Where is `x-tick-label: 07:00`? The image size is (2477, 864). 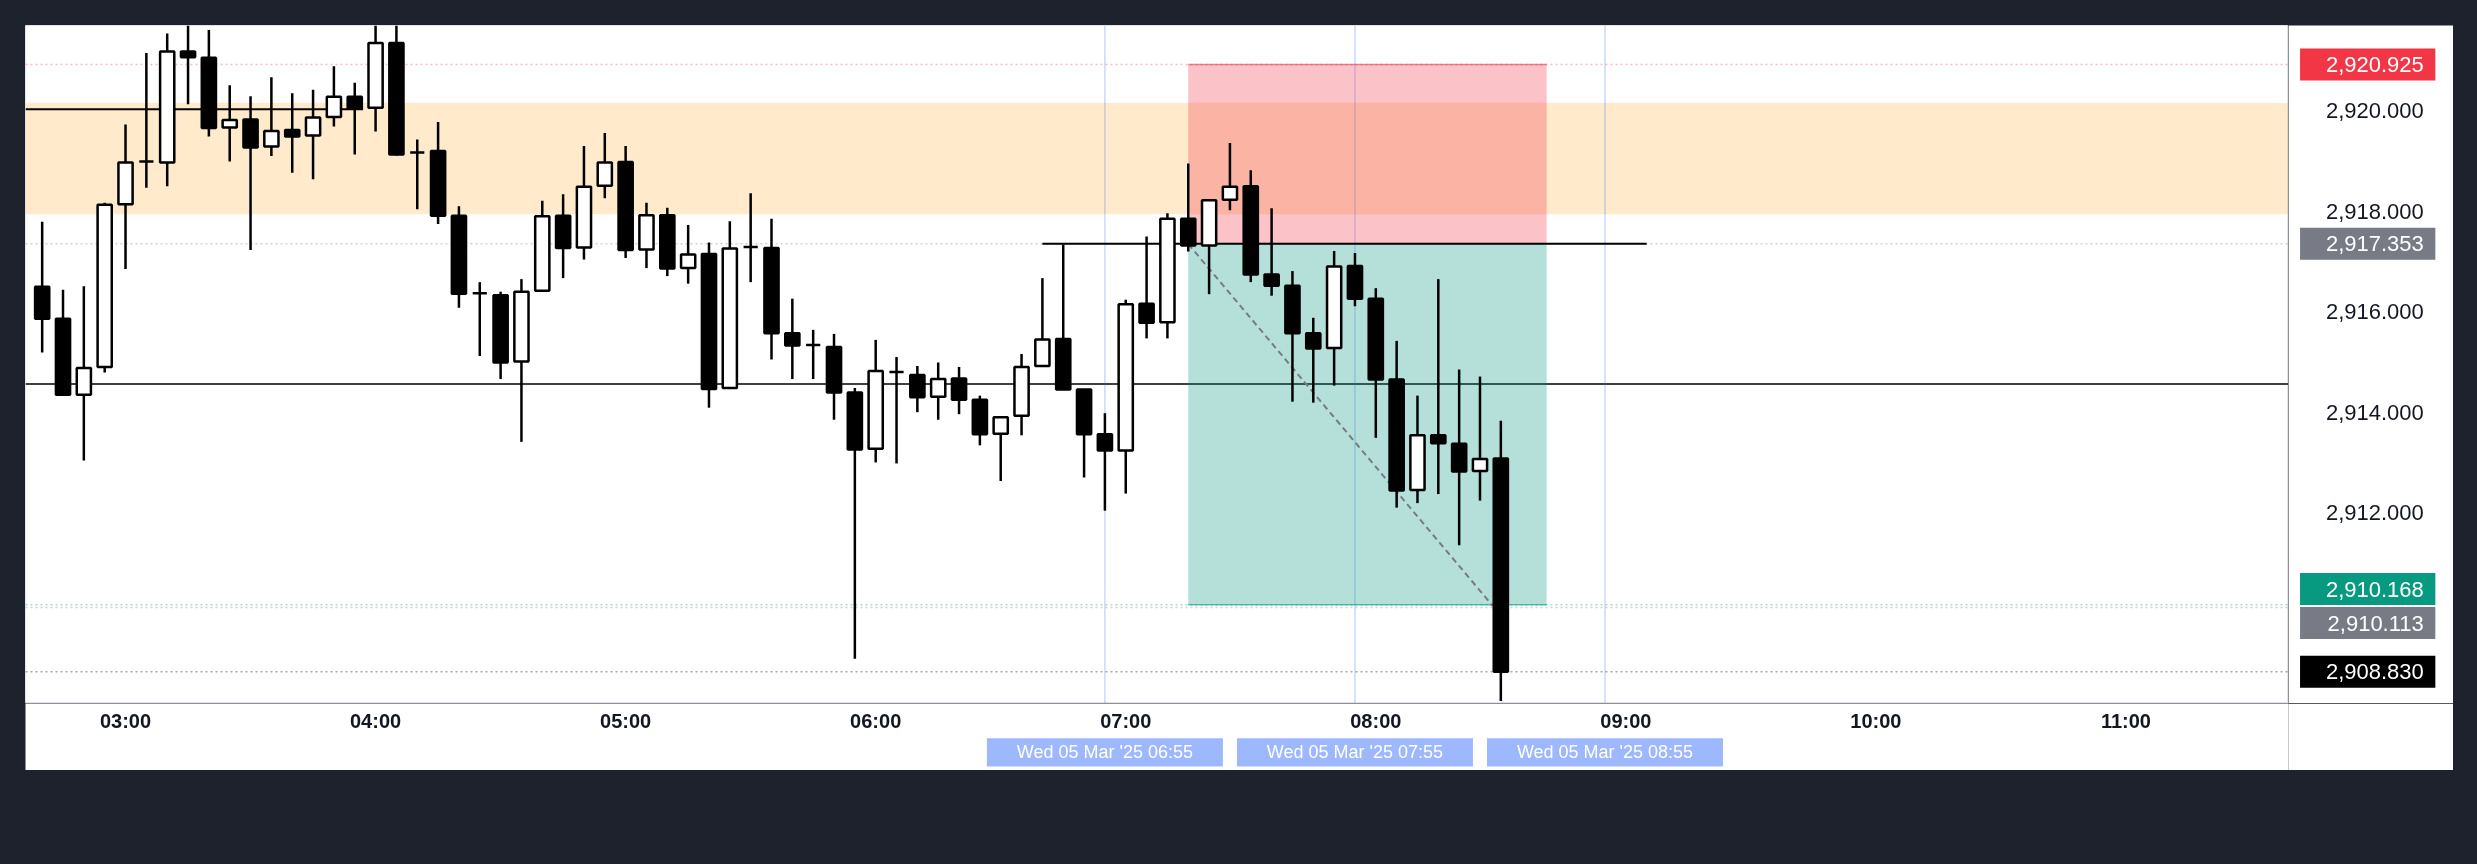 x-tick-label: 07:00 is located at coordinates (1126, 720).